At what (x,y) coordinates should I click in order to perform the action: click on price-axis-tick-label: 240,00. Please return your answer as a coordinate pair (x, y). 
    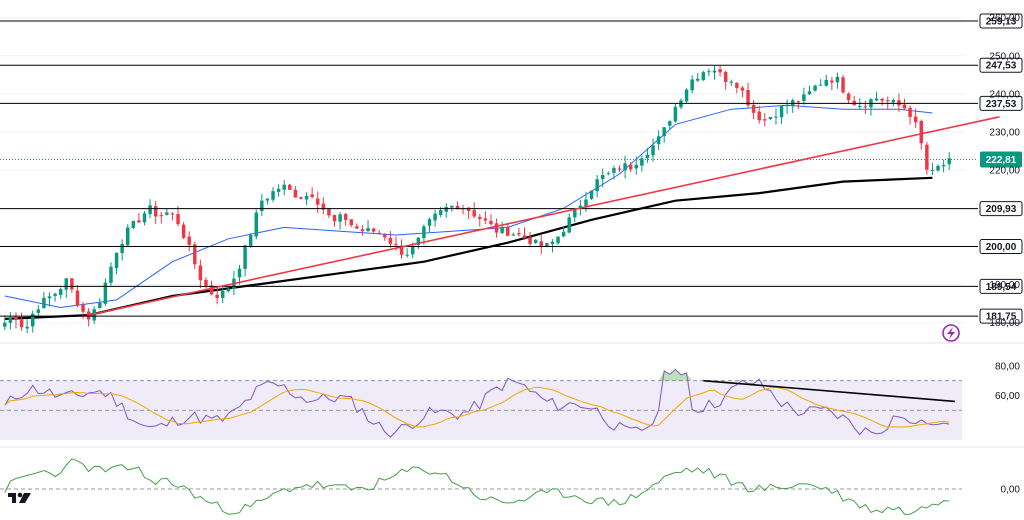
    Looking at the image, I should click on (1004, 94).